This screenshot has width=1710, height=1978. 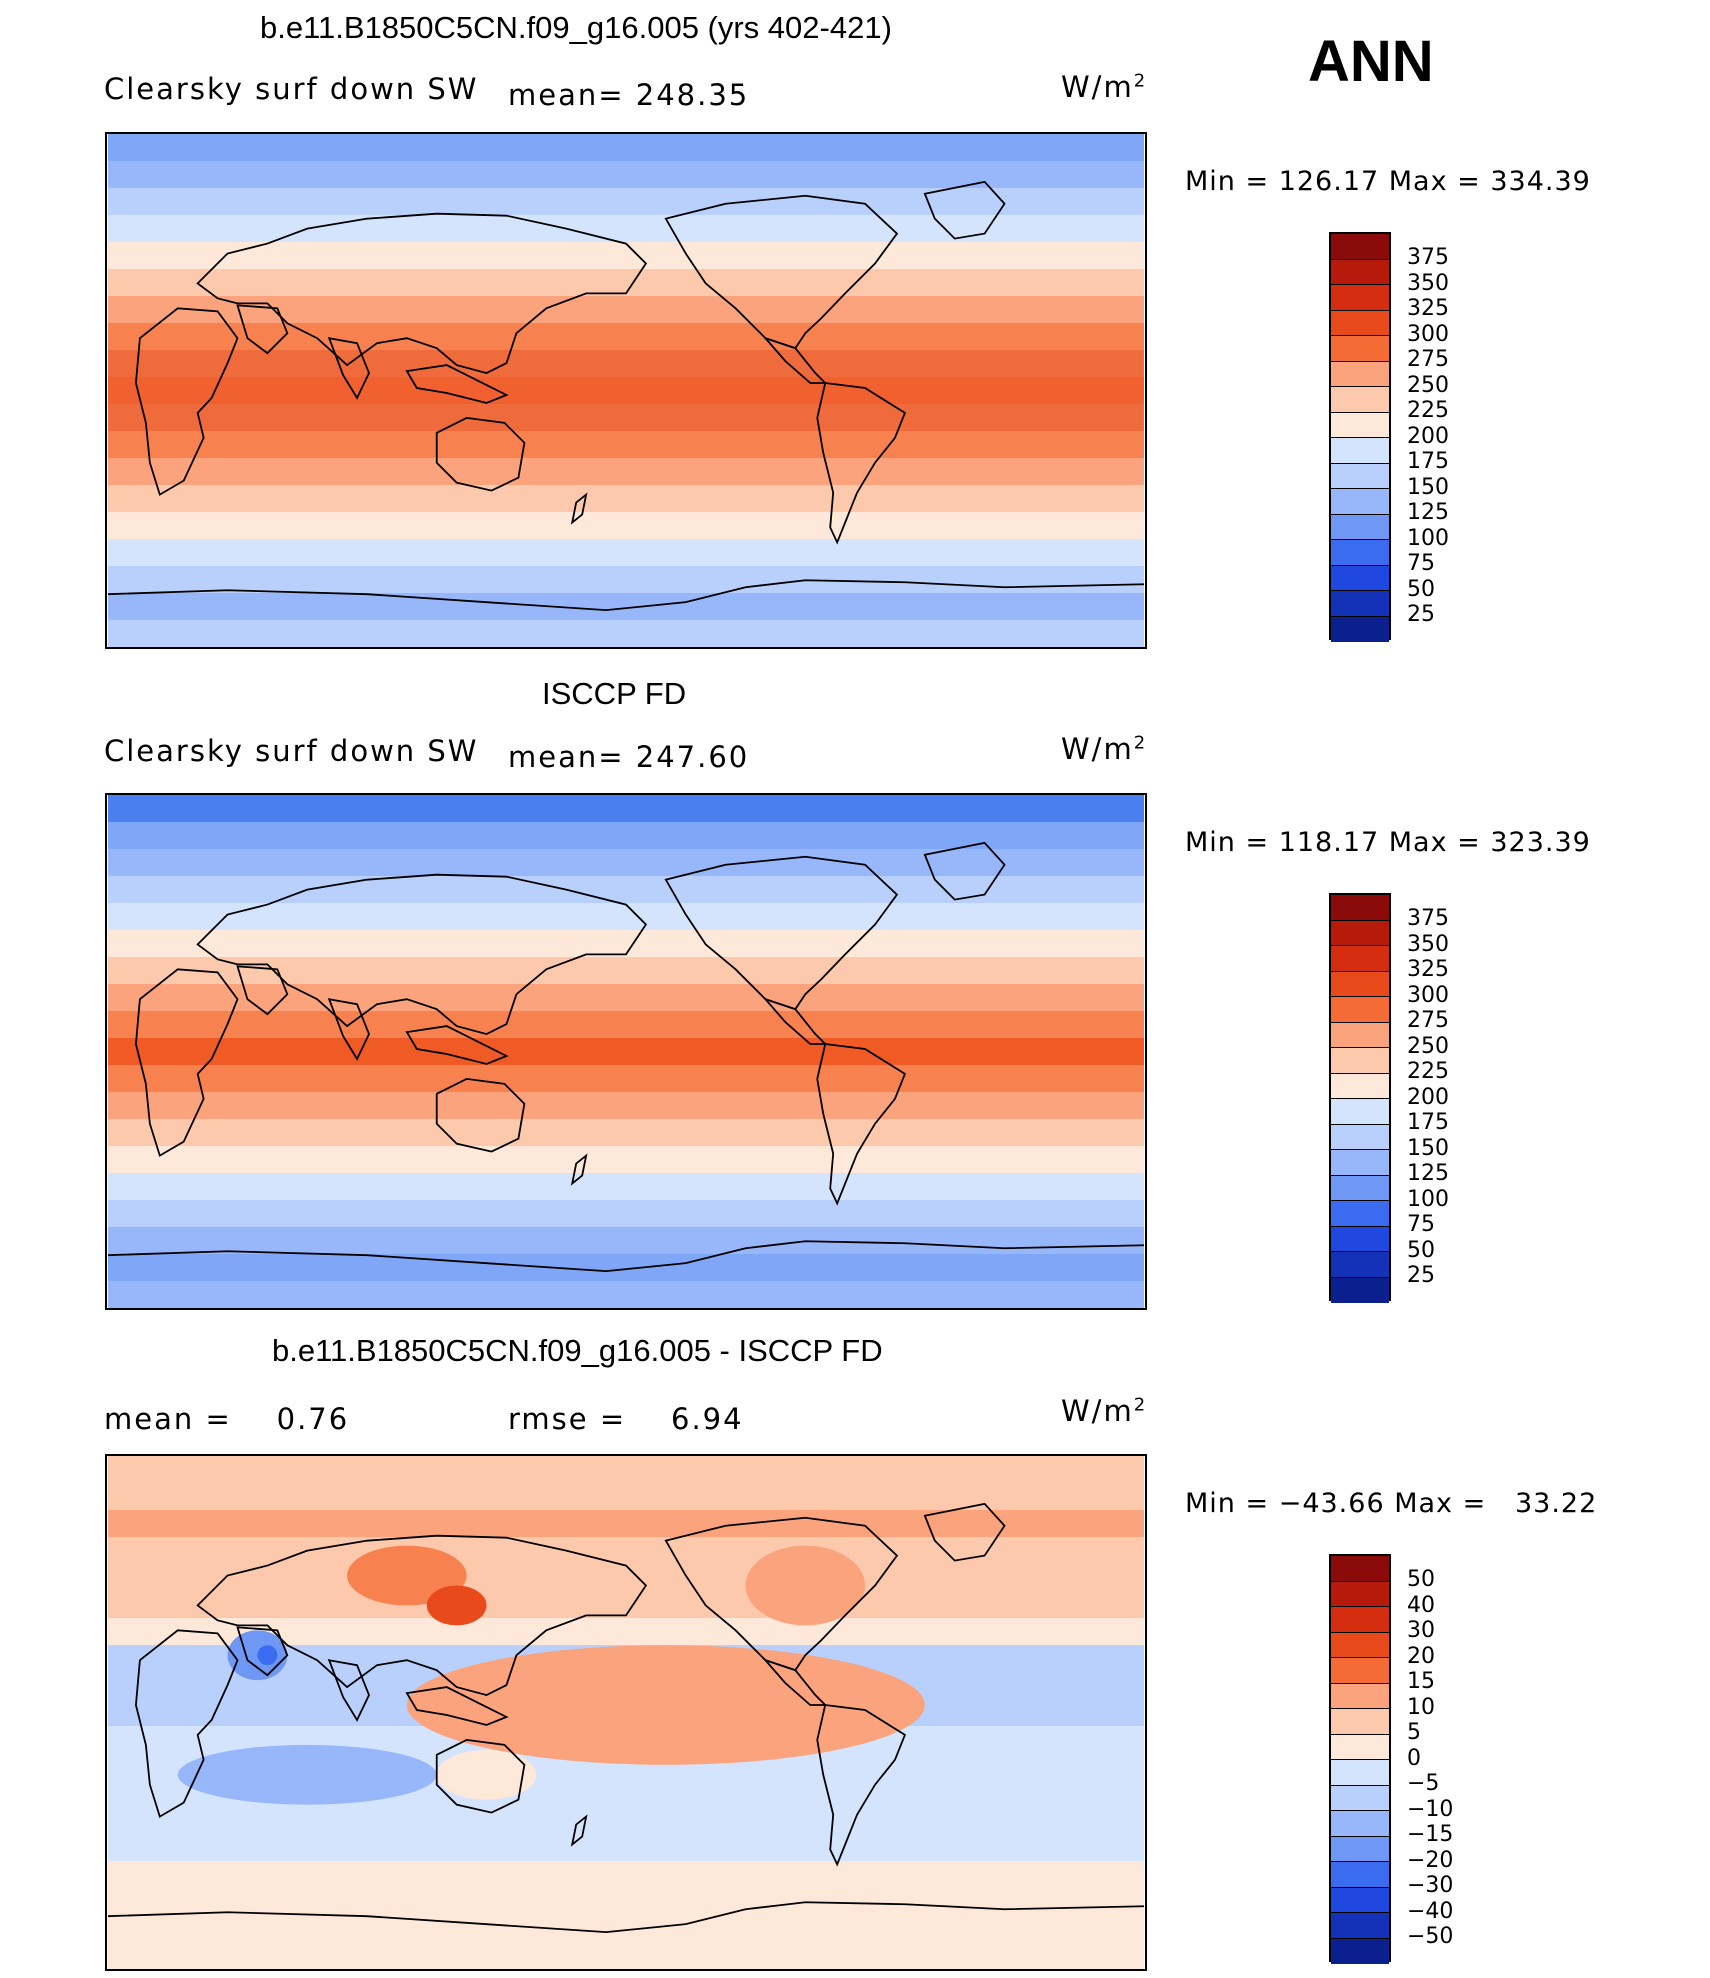 What do you see at coordinates (1428, 283) in the screenshot?
I see `colorbar-tick-label: 350` at bounding box center [1428, 283].